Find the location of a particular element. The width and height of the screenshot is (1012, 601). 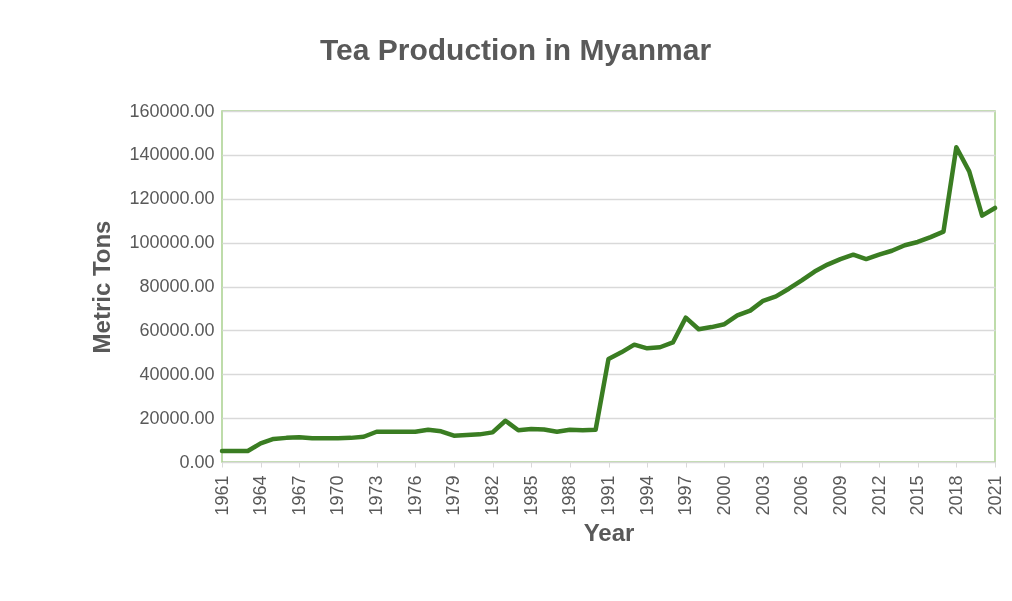

x-tick-label: 1994 is located at coordinates (646, 495).